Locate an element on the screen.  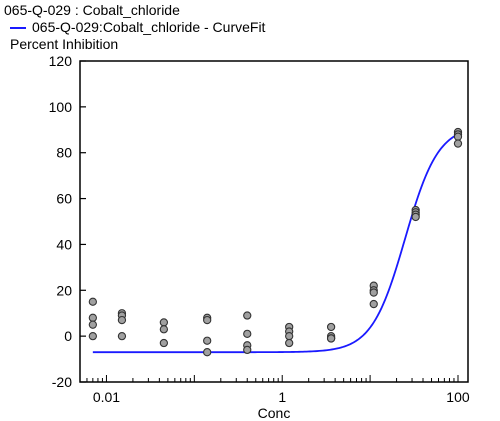
y-tick-label: -20 is located at coordinates (62, 382).